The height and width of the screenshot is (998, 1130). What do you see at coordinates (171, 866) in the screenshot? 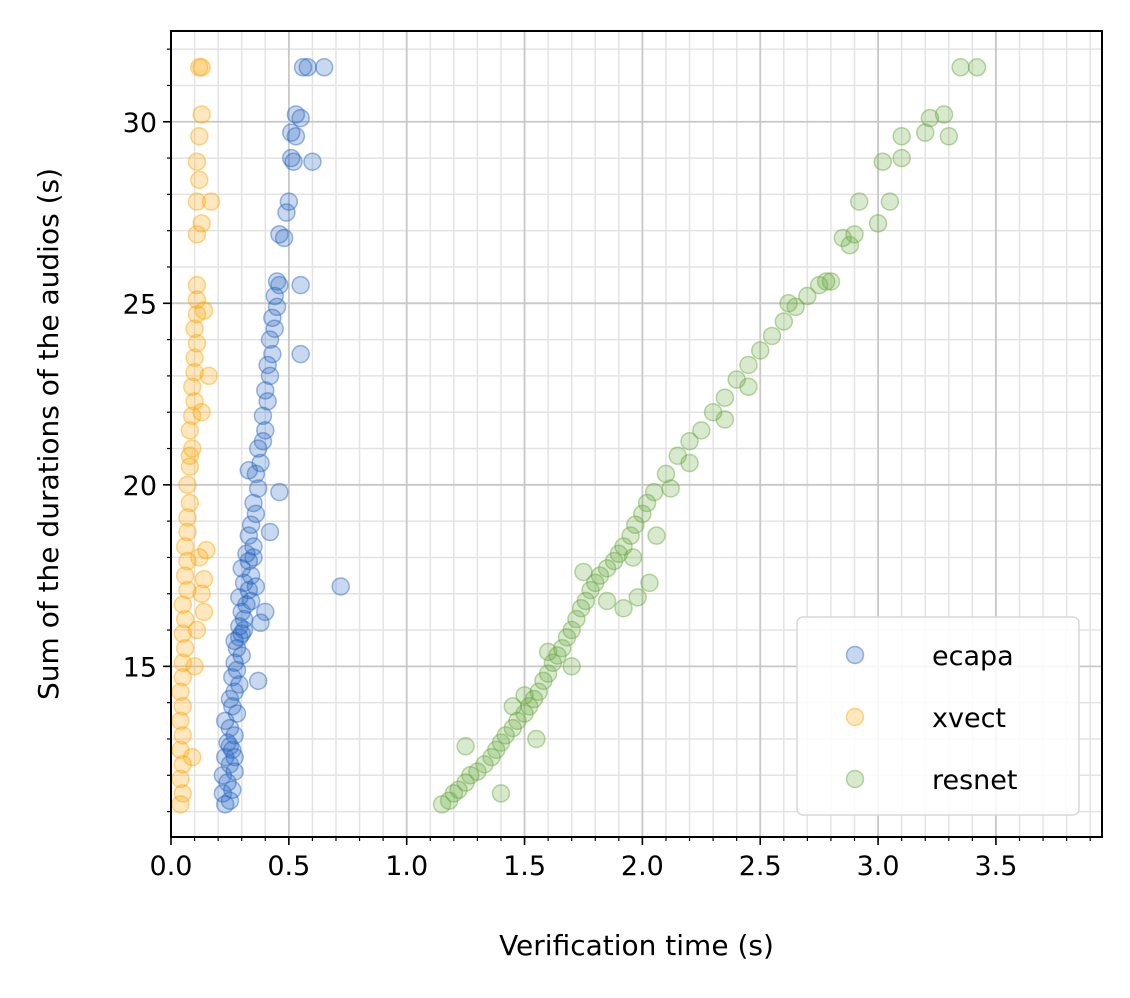
I see `x-tick-label: 0.0` at bounding box center [171, 866].